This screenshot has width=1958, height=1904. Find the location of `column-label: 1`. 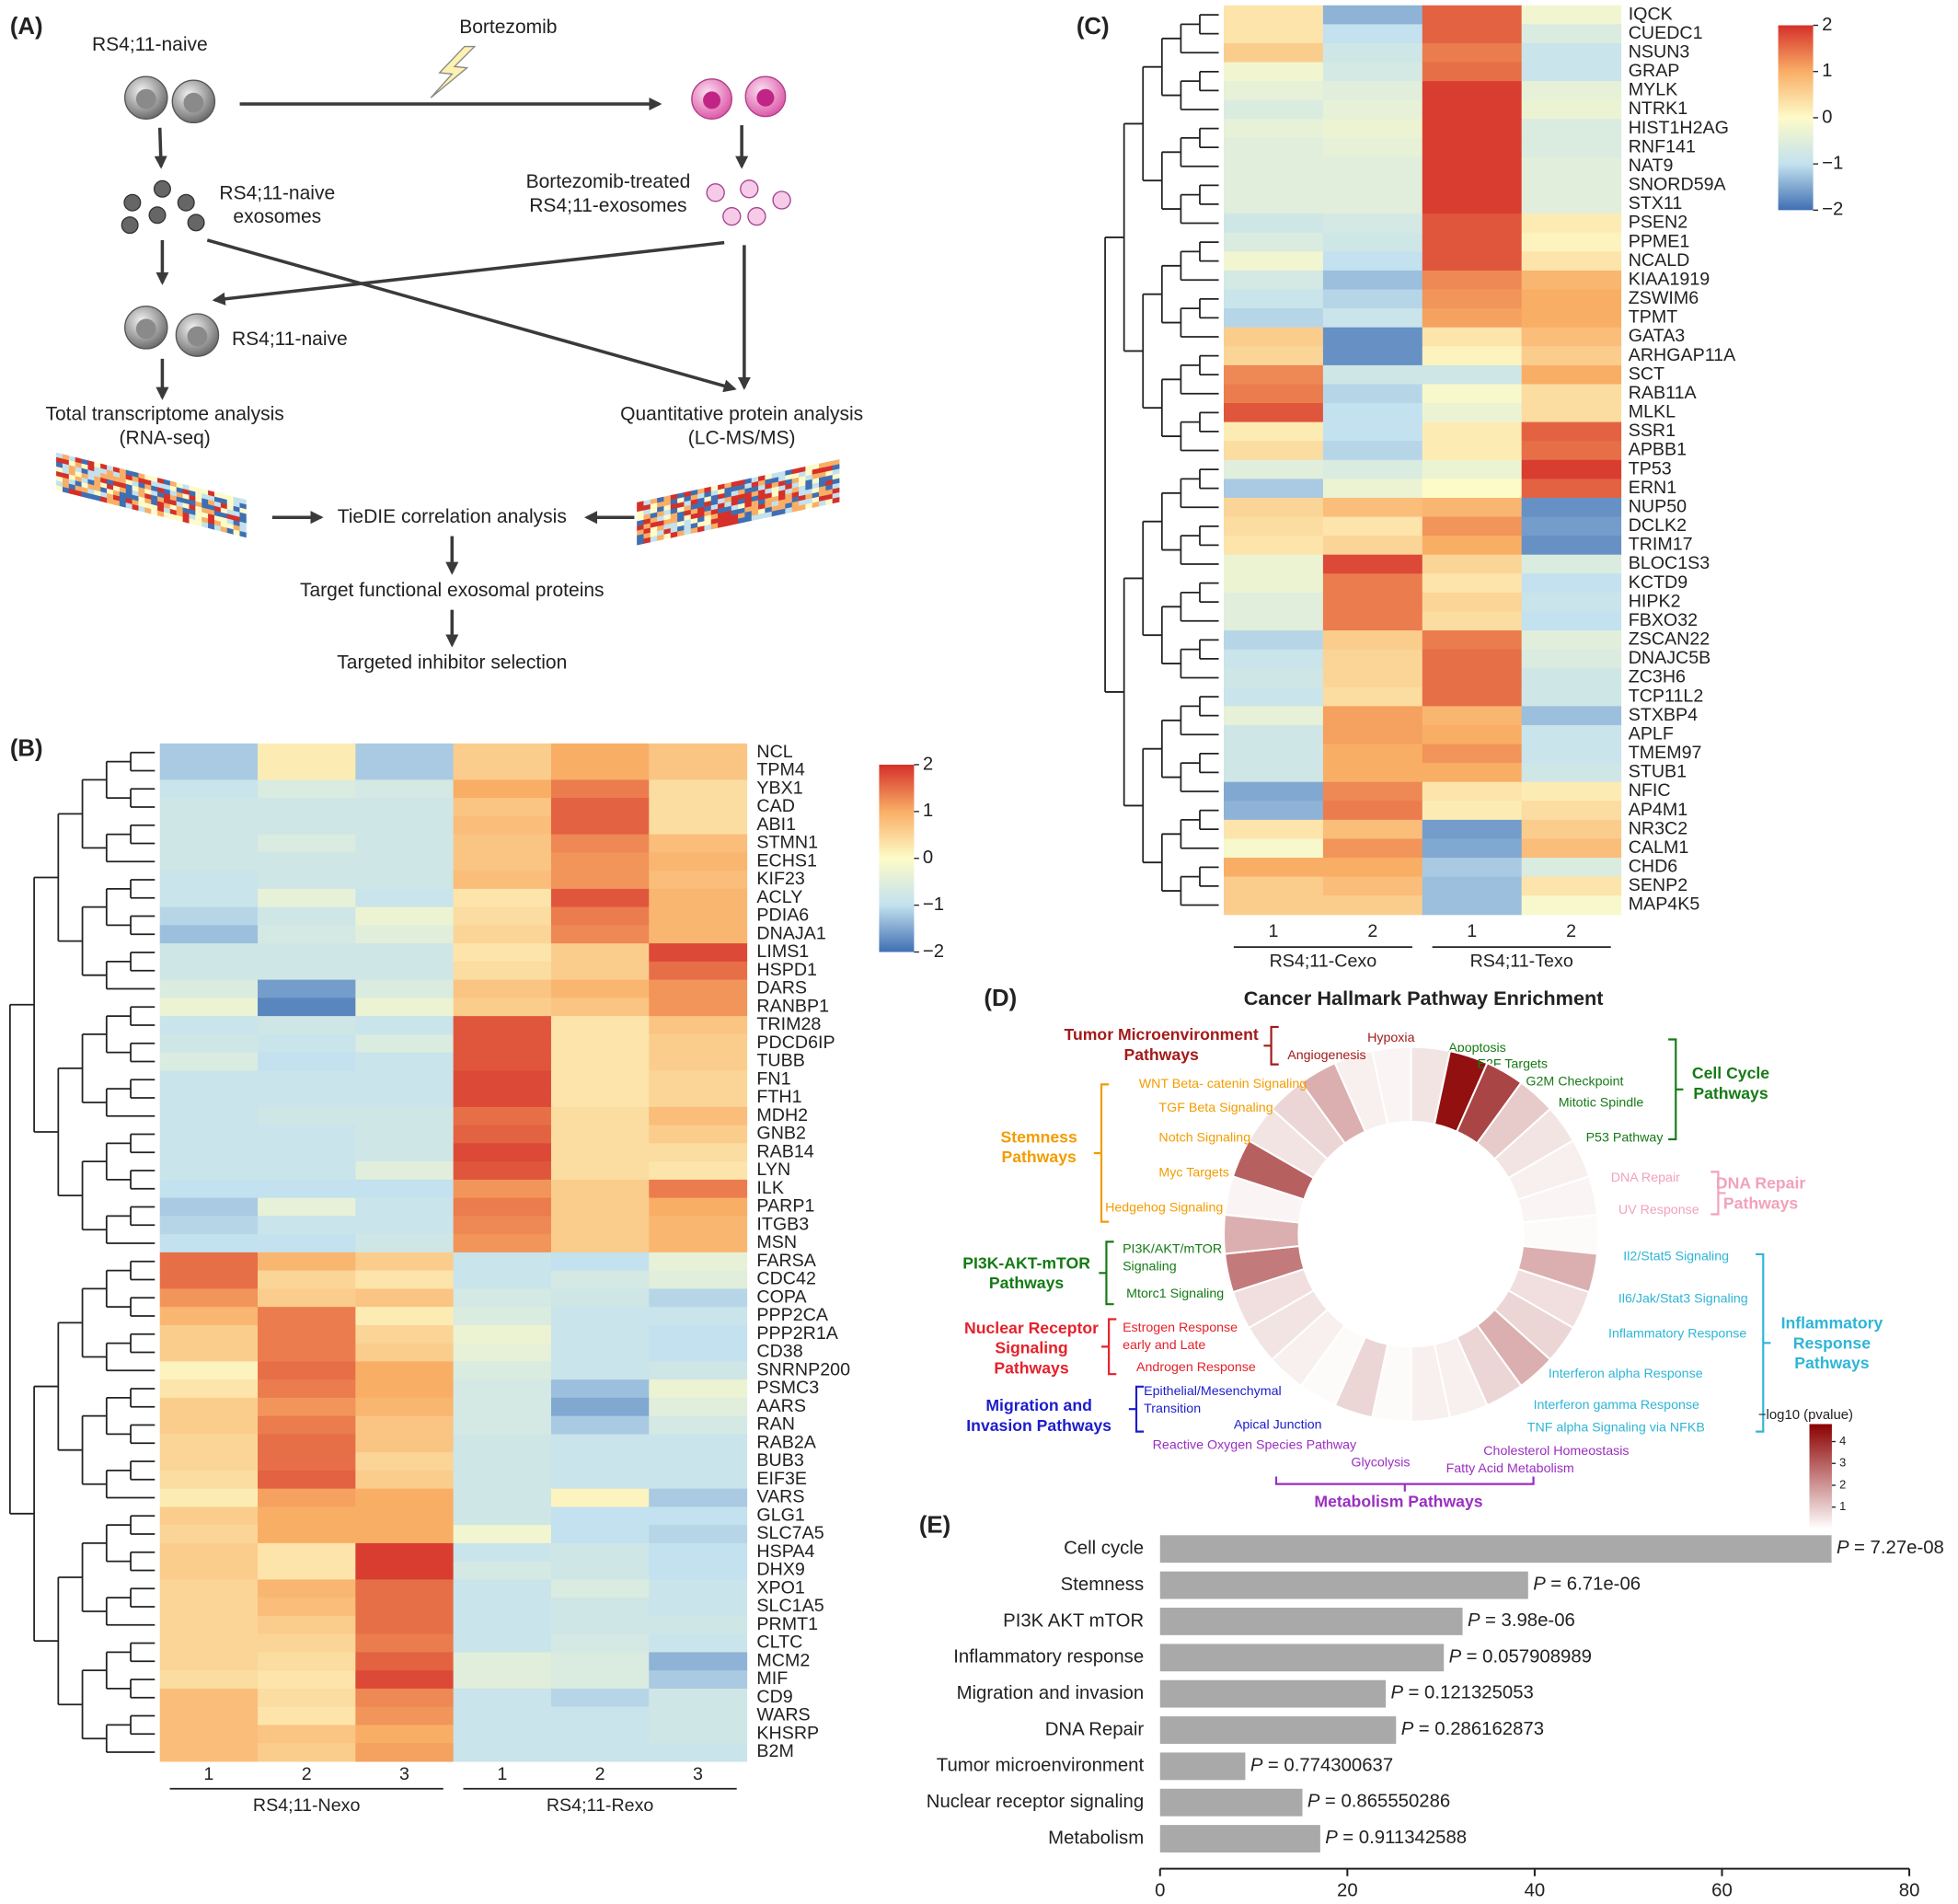

column-label: 1 is located at coordinates (1273, 931).